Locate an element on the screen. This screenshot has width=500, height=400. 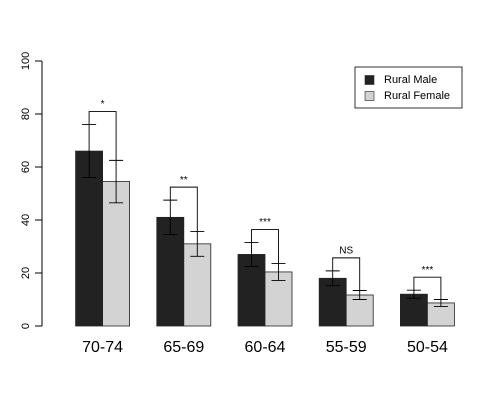
legend-label: Rural Female is located at coordinates (417, 96).